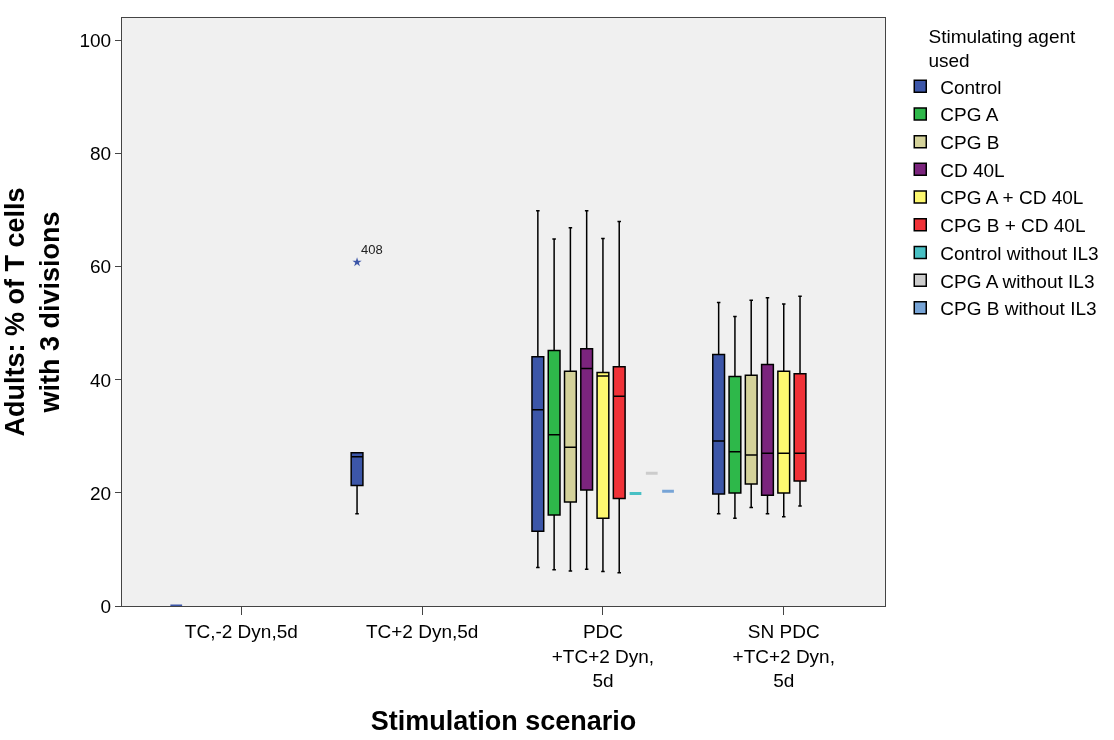 The image size is (1114, 740). What do you see at coordinates (1017, 281) in the screenshot?
I see `legend-label: CPG A without IL3` at bounding box center [1017, 281].